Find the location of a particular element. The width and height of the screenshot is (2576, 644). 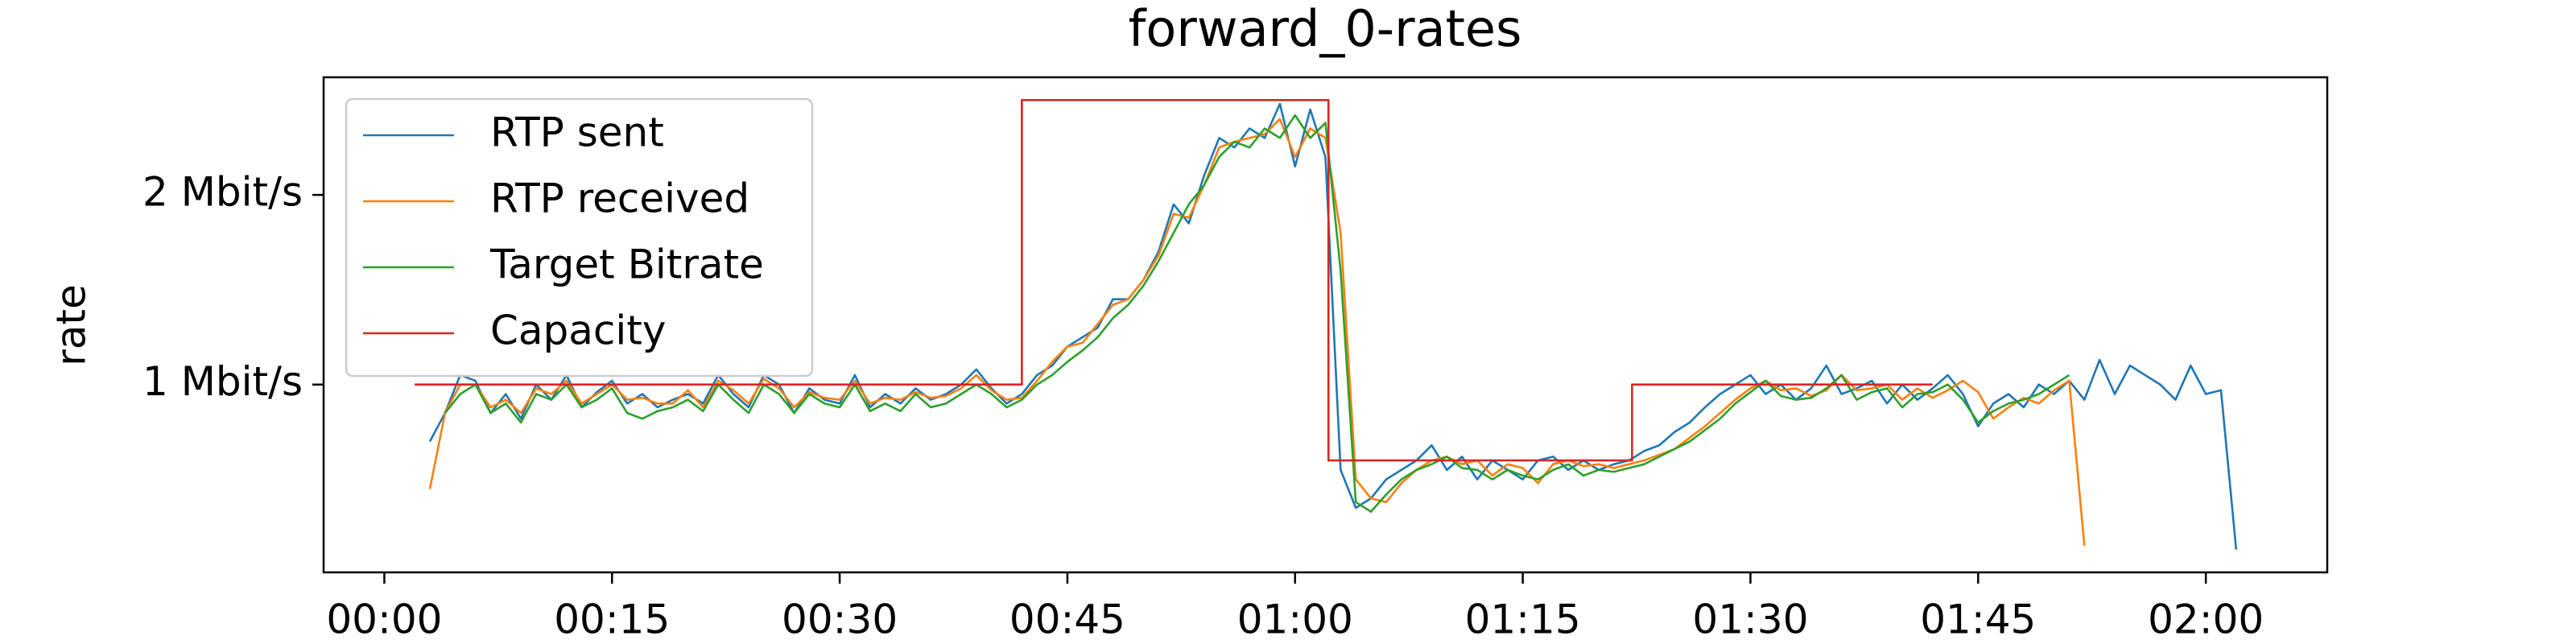

x-tick-label: 02:00 is located at coordinates (2206, 620).